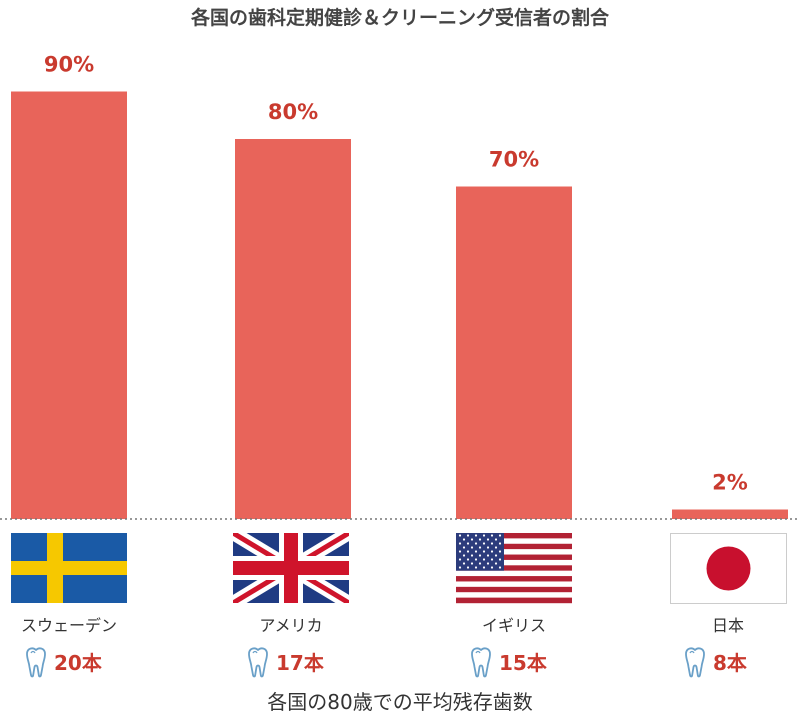  What do you see at coordinates (728, 625) in the screenshot?
I see `country-label-3: 日本` at bounding box center [728, 625].